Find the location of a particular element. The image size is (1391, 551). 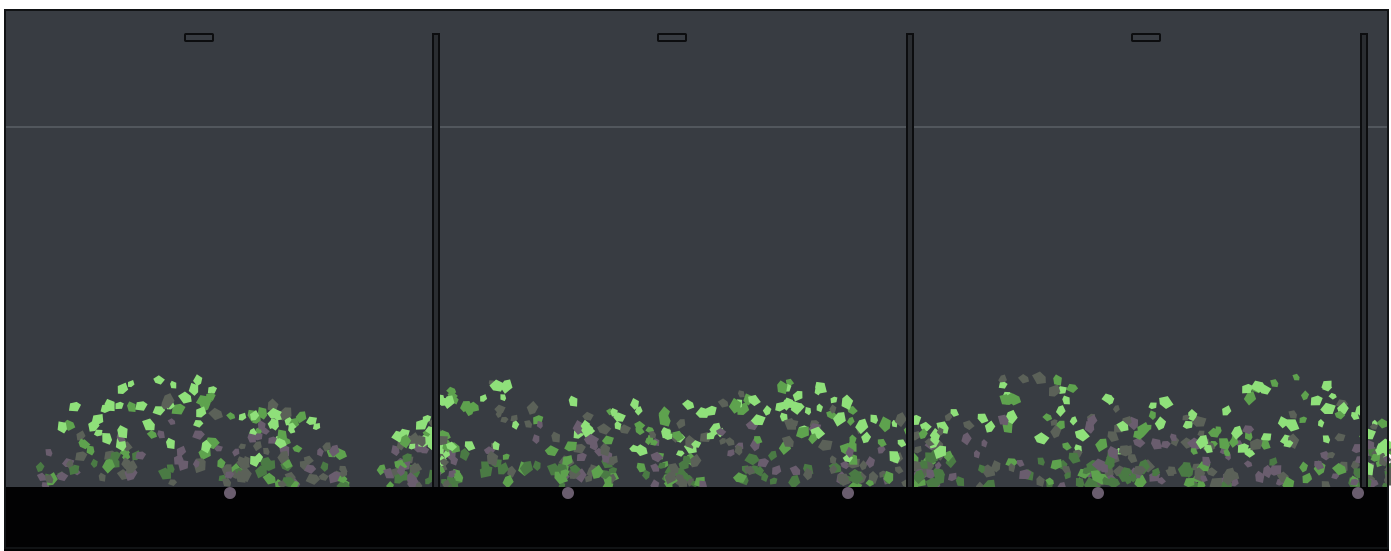

ground-debris is located at coordinates (794, 493).